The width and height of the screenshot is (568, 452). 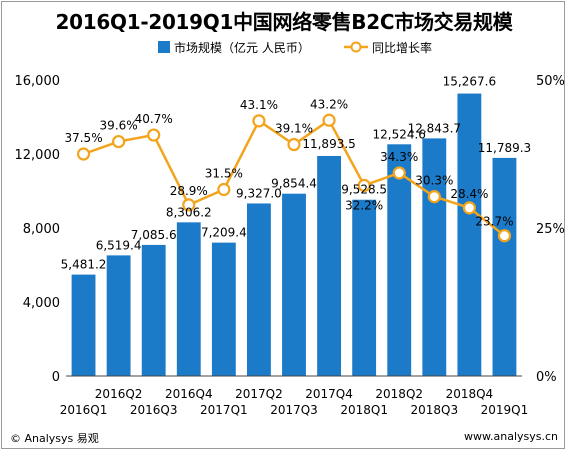 I want to click on y-left-tick-label: 0, so click(x=56, y=377).